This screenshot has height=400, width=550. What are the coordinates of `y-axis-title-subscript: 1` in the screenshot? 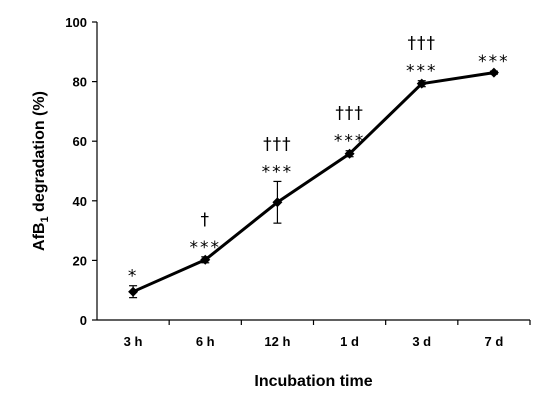 It's located at (45, 219).